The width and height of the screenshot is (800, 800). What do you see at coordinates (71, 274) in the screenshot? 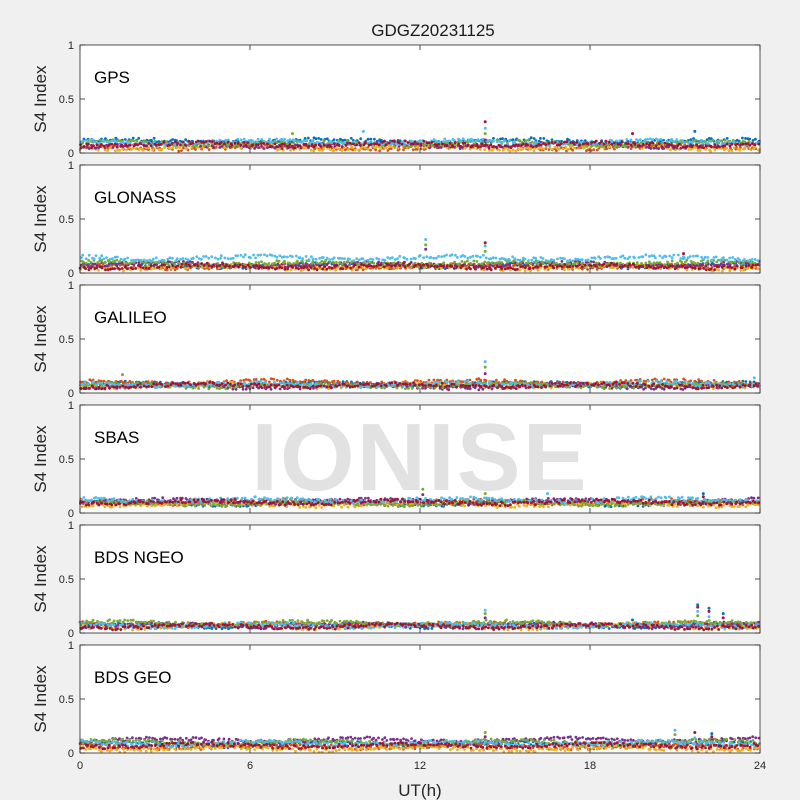
I see `y-tick-label: 0` at bounding box center [71, 274].